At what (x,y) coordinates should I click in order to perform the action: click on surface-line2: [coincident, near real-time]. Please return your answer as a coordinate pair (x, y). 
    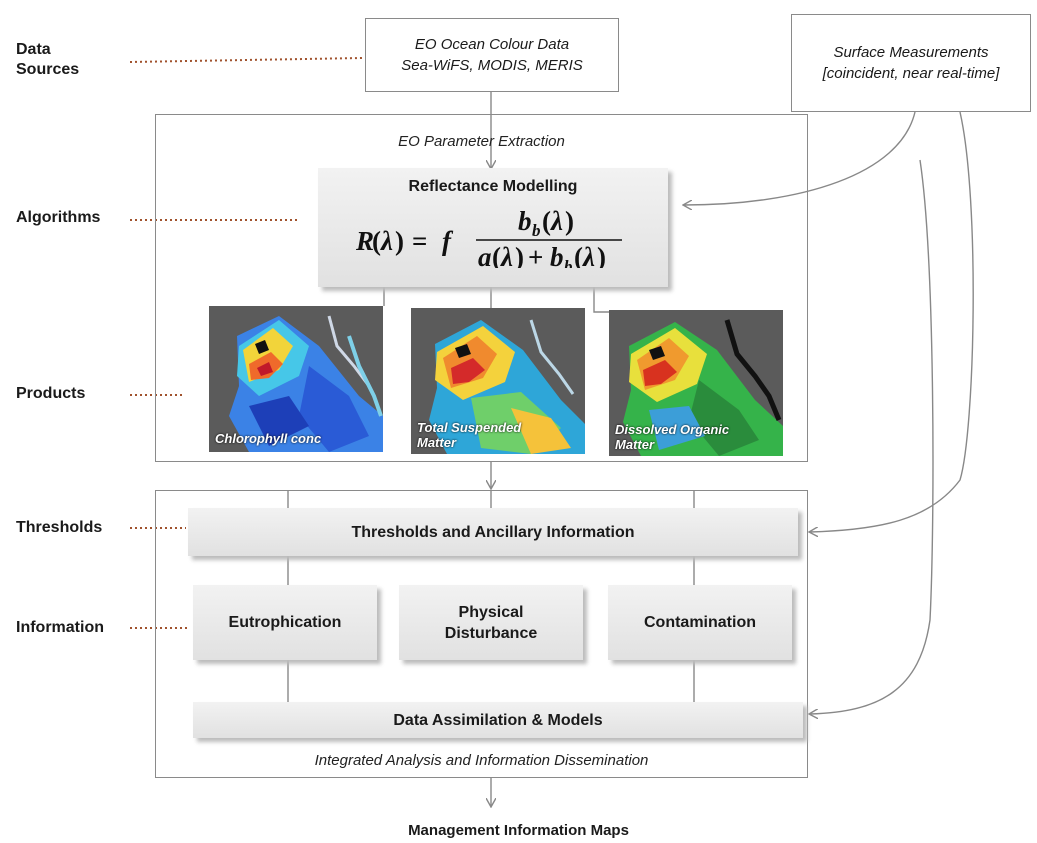
    Looking at the image, I should click on (911, 73).